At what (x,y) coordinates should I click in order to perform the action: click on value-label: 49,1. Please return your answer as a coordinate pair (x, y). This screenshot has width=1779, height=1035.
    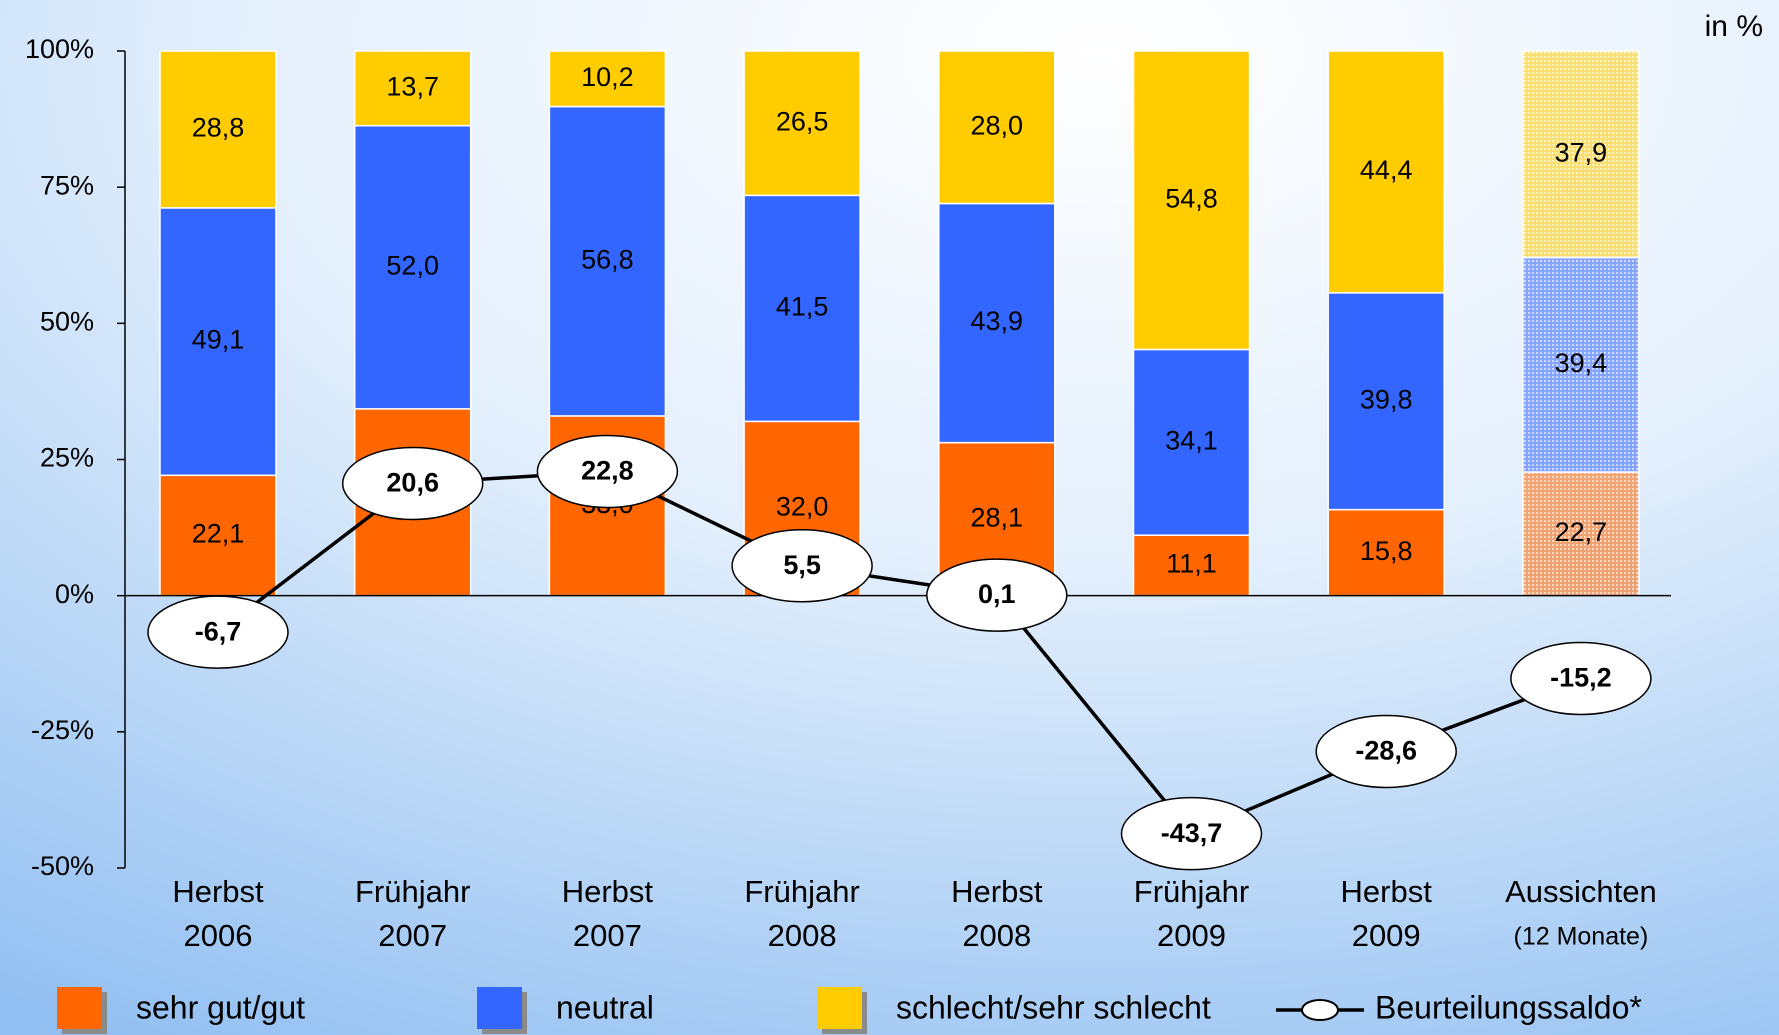
    Looking at the image, I should click on (218, 340).